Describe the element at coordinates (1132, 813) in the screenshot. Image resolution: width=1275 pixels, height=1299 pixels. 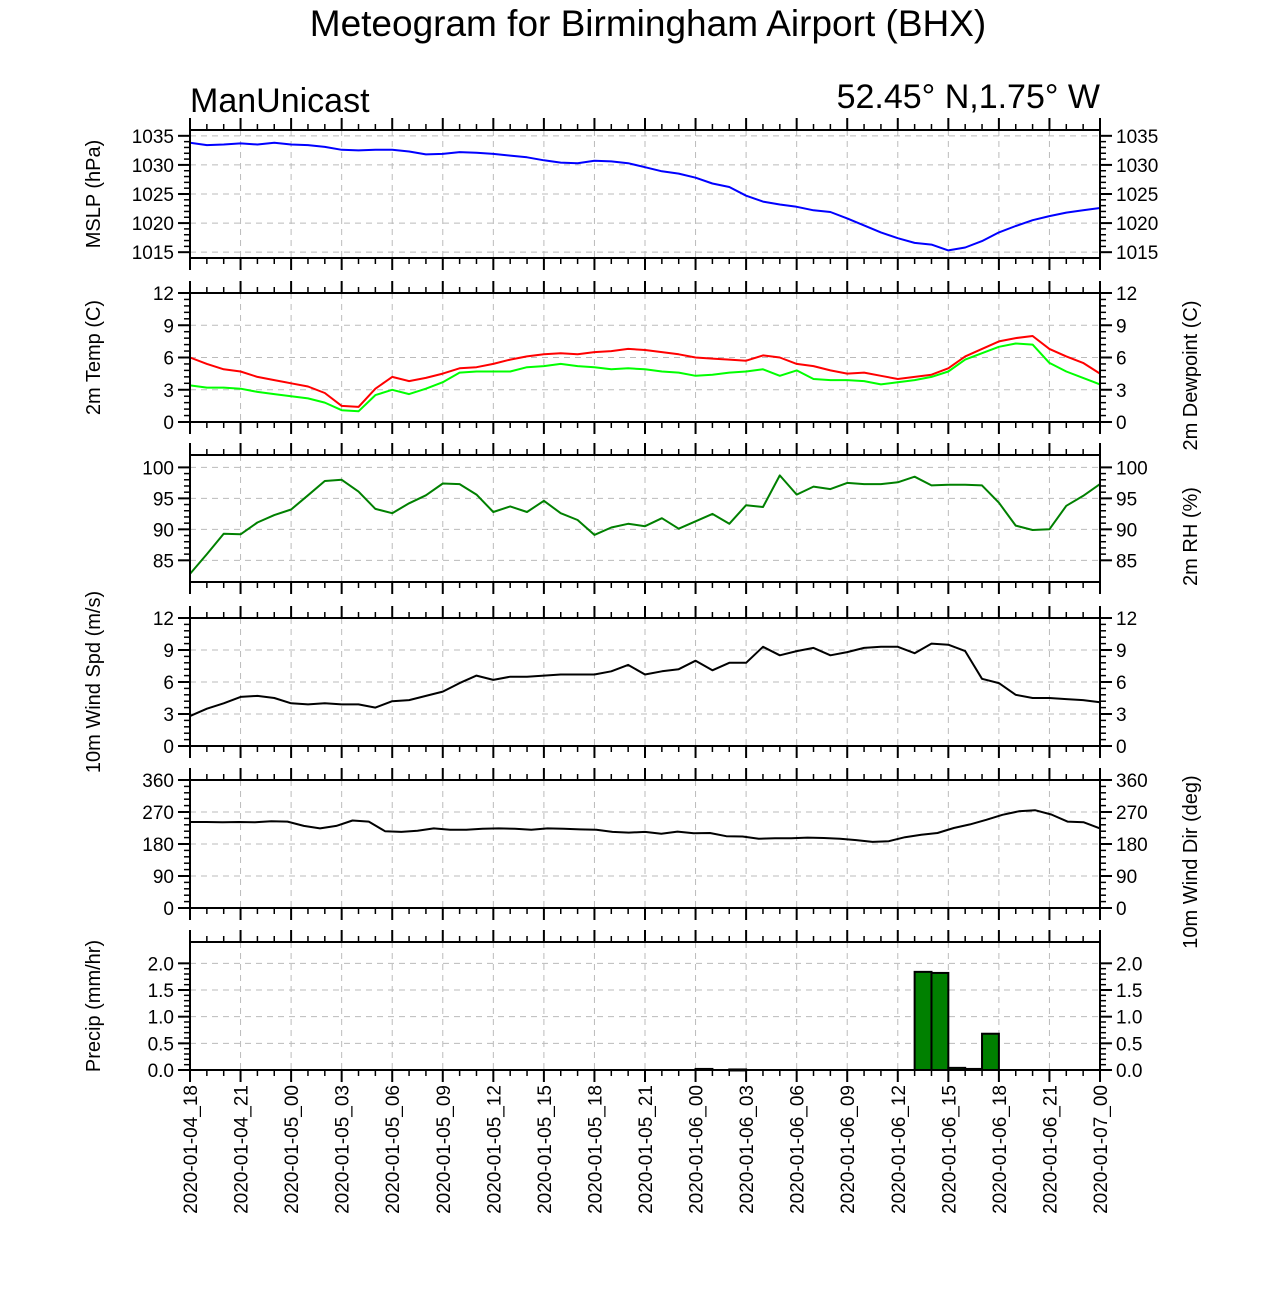
I see `y-tick-label-right: 270` at that location.